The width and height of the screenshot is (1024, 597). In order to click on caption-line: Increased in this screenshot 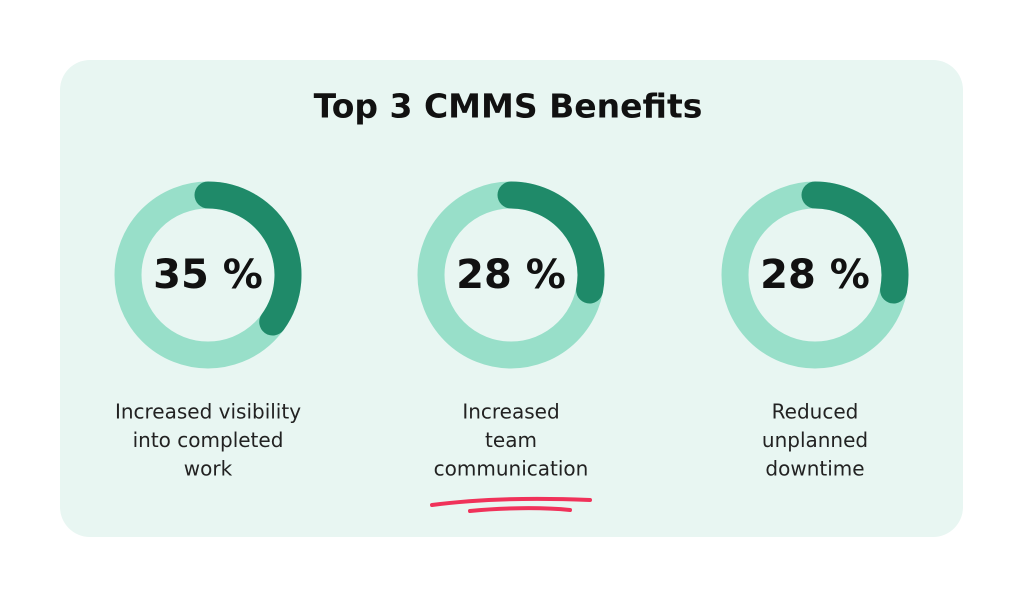, I will do `click(510, 412)`.